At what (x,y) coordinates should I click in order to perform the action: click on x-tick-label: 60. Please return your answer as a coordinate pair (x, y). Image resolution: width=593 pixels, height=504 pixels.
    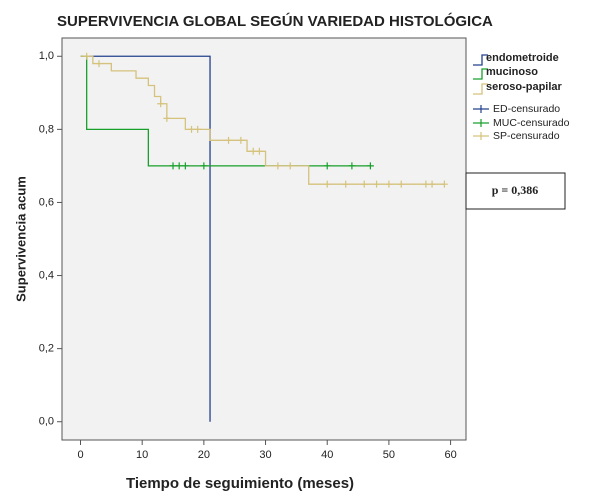
    Looking at the image, I should click on (450, 455).